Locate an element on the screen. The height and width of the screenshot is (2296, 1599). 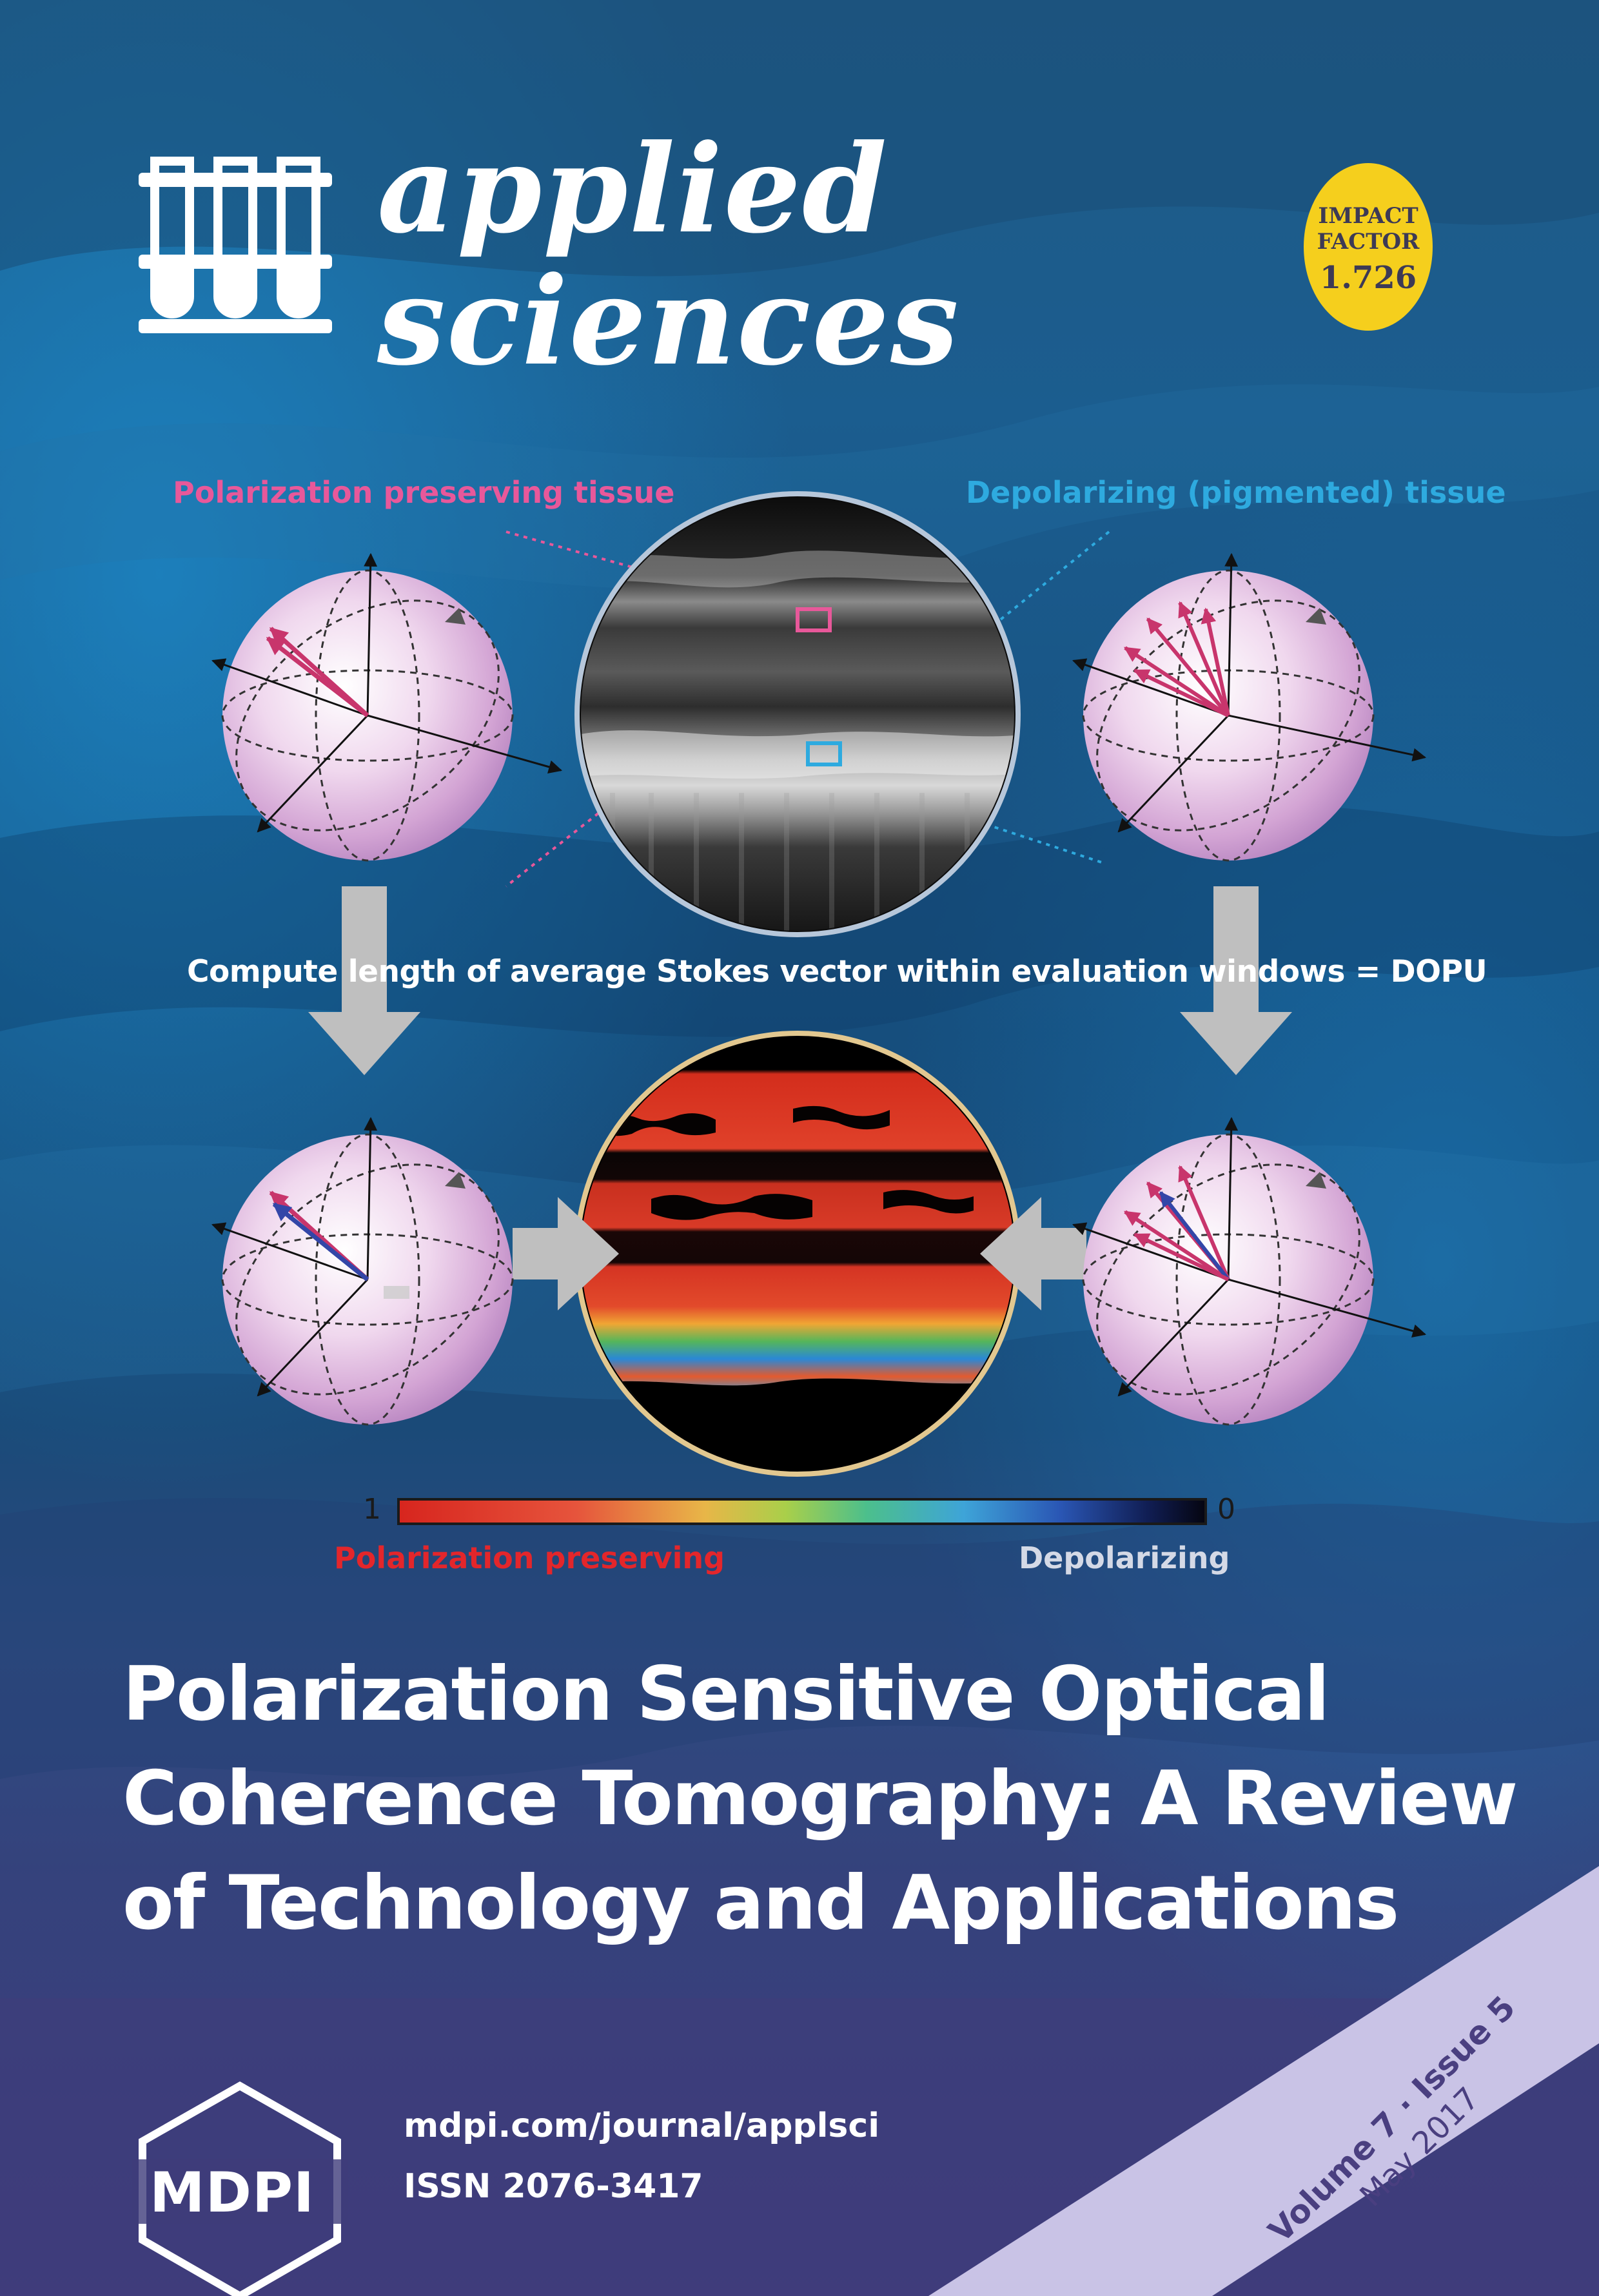
process-arrows is located at coordinates (800, 1098).